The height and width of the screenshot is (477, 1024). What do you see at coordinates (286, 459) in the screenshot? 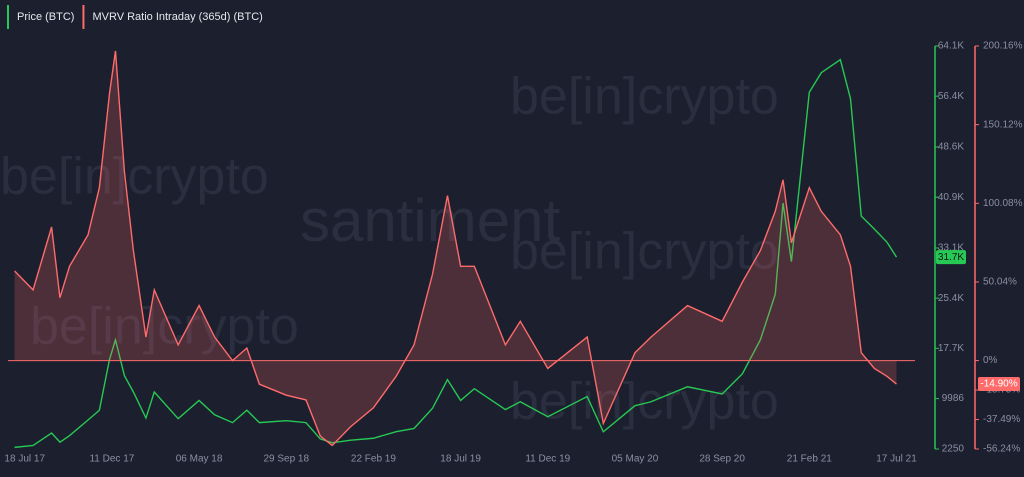
I see `x-tick-label: 29 Sep 18` at bounding box center [286, 459].